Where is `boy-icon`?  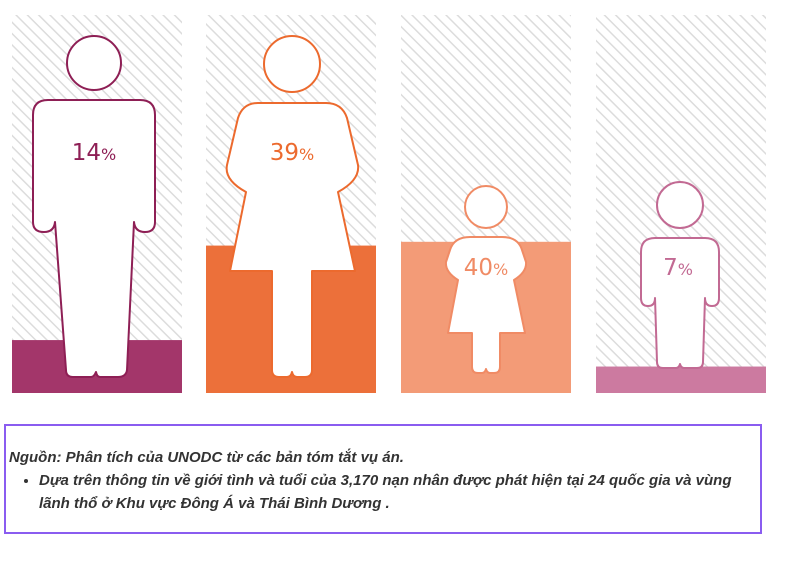 boy-icon is located at coordinates (680, 275).